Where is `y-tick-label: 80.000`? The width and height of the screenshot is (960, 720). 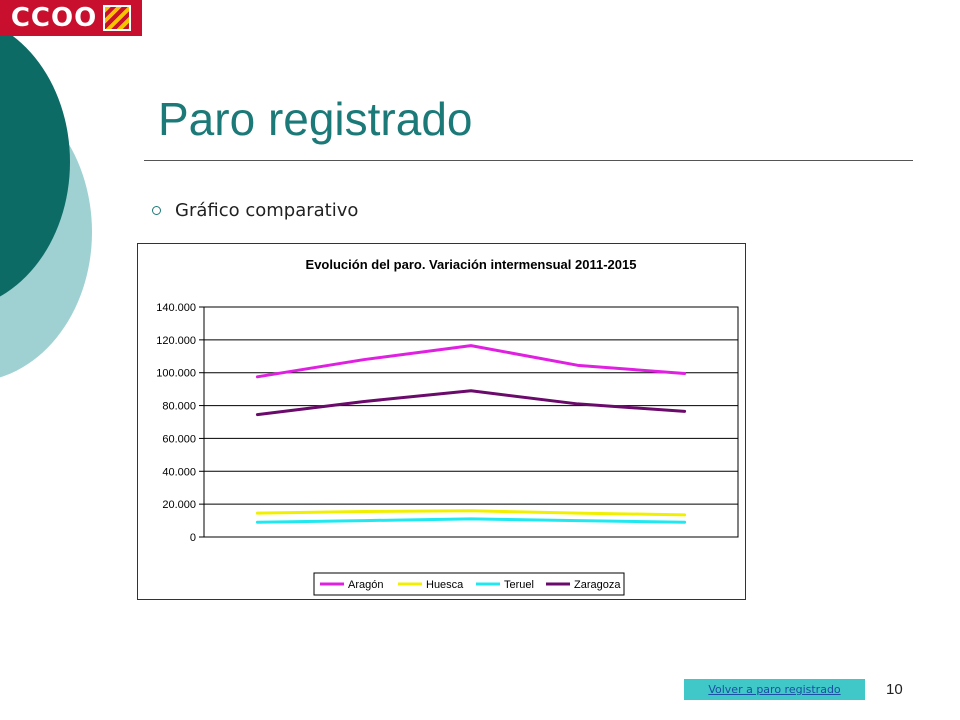 y-tick-label: 80.000 is located at coordinates (179, 407).